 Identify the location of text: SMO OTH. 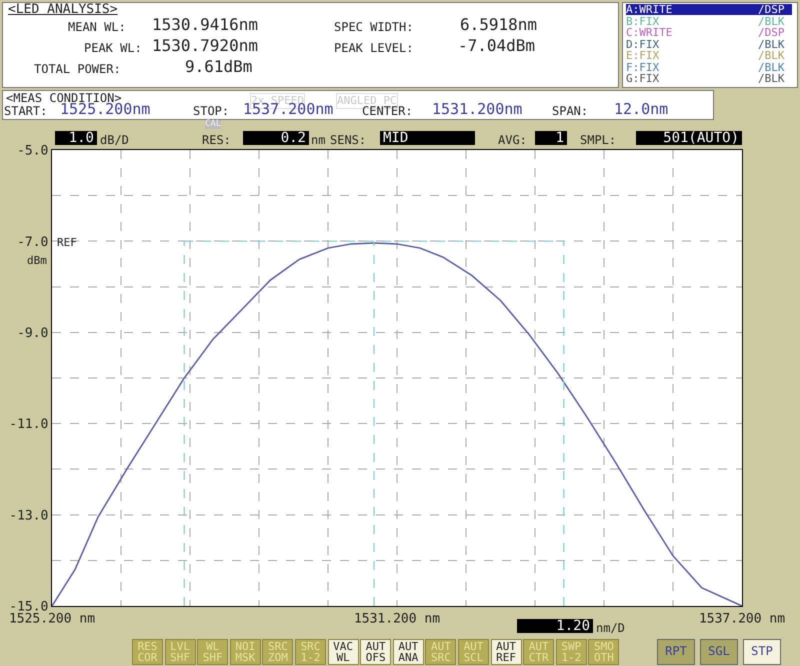
(604, 652).